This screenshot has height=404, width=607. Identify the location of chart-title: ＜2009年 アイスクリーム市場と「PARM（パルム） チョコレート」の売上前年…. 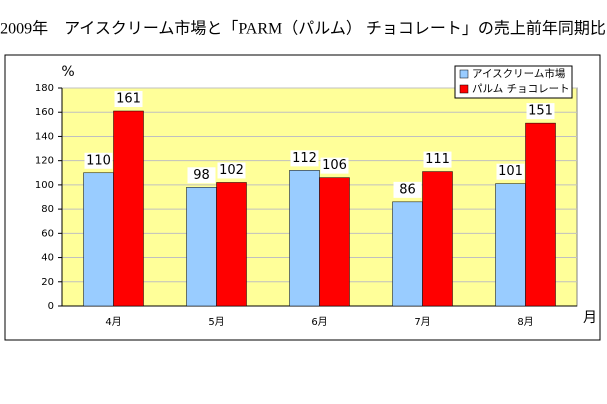
(303, 29).